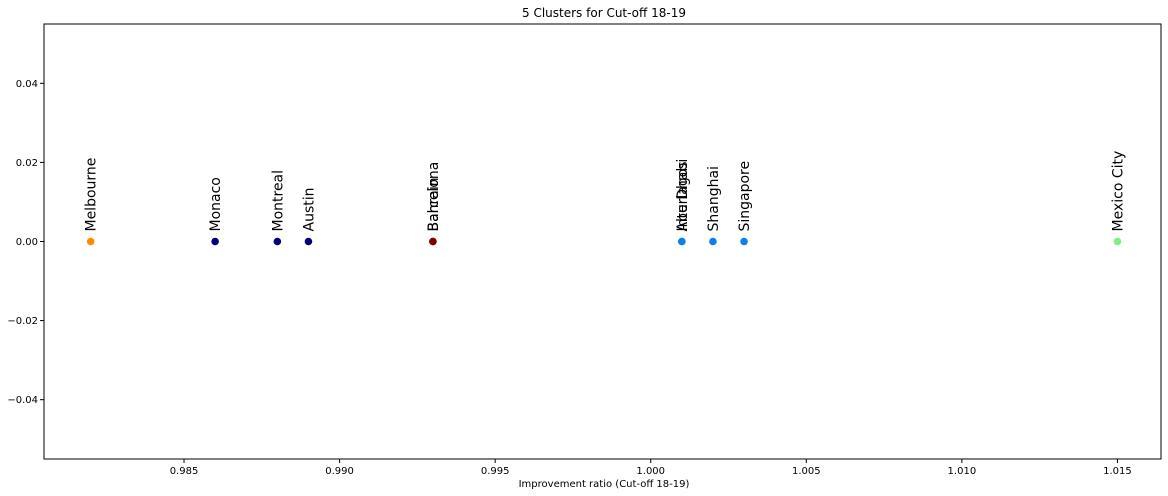 This screenshot has width=1168, height=496. I want to click on x-axis-ticks: 0.985 0.990 0.995 1.000 1.005 1.010 1.015, so click(651, 468).